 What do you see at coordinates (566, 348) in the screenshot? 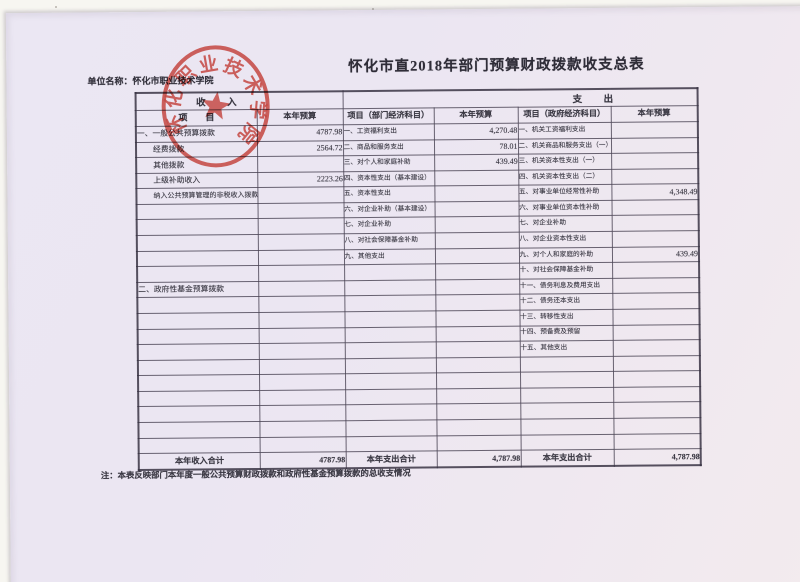
I see `gov-expense-item-cell: 十五、其他支出` at bounding box center [566, 348].